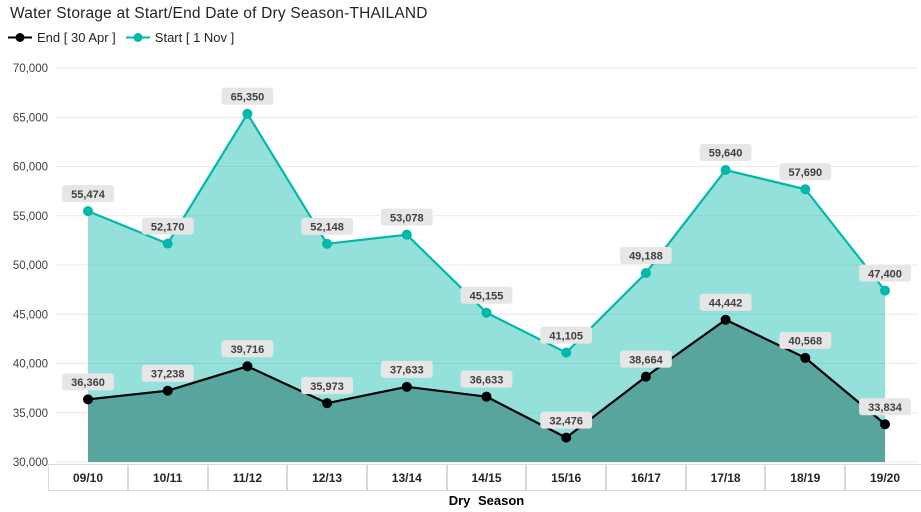 Image resolution: width=921 pixels, height=512 pixels. I want to click on y-axis-tick-label: 55,000, so click(30, 217).